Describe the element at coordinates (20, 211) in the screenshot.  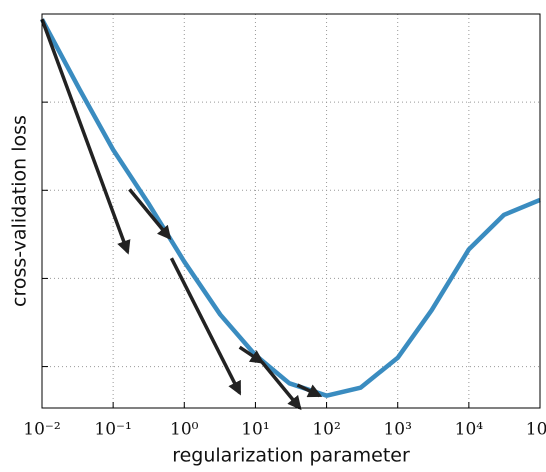
I see `y-axis-label: cross-validation loss` at that location.